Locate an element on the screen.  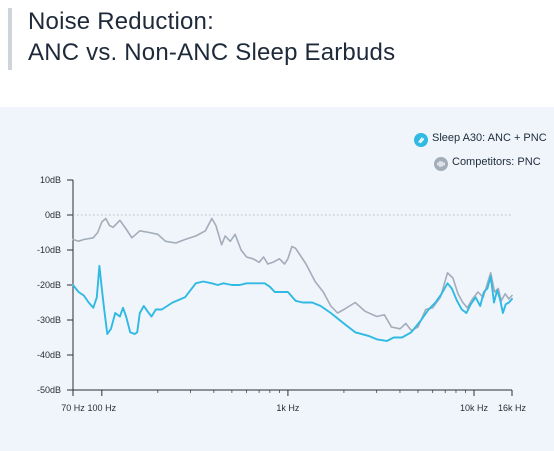
chart-legend: Sleep A30: ANC + PNC Competitors: PNC is located at coordinates (446, 154).